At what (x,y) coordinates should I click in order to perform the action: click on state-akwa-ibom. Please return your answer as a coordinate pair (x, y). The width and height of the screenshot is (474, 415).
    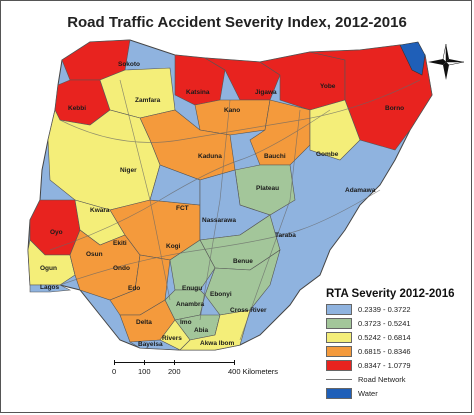
    Looking at the image, I should click on (215, 330).